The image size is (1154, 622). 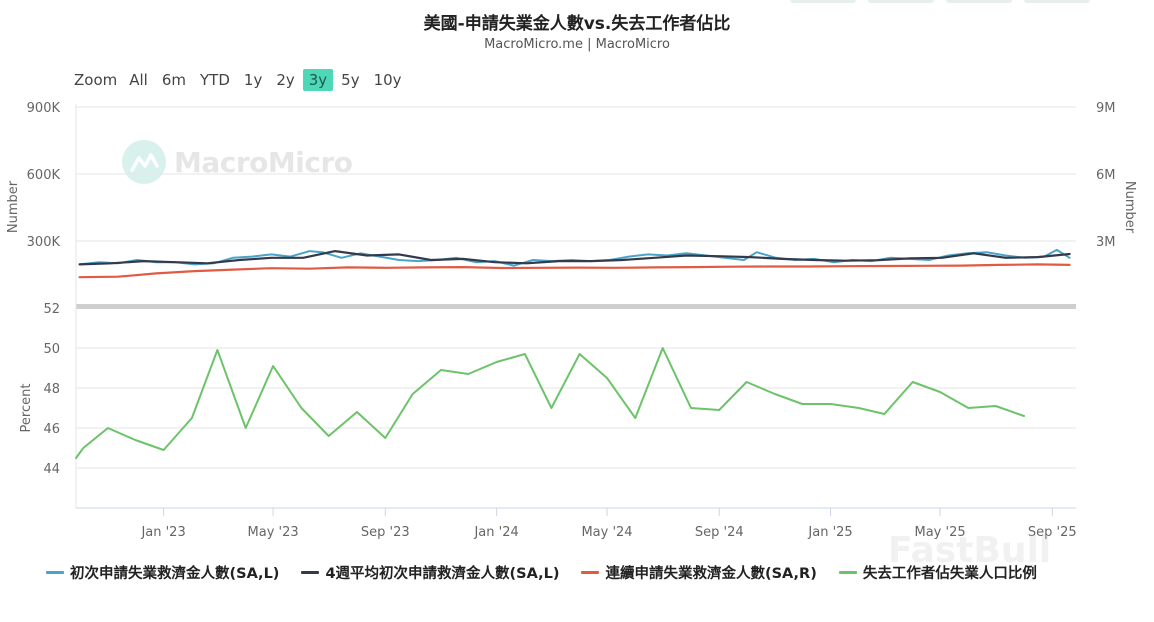 What do you see at coordinates (138, 80) in the screenshot?
I see `range-button-all: All` at bounding box center [138, 80].